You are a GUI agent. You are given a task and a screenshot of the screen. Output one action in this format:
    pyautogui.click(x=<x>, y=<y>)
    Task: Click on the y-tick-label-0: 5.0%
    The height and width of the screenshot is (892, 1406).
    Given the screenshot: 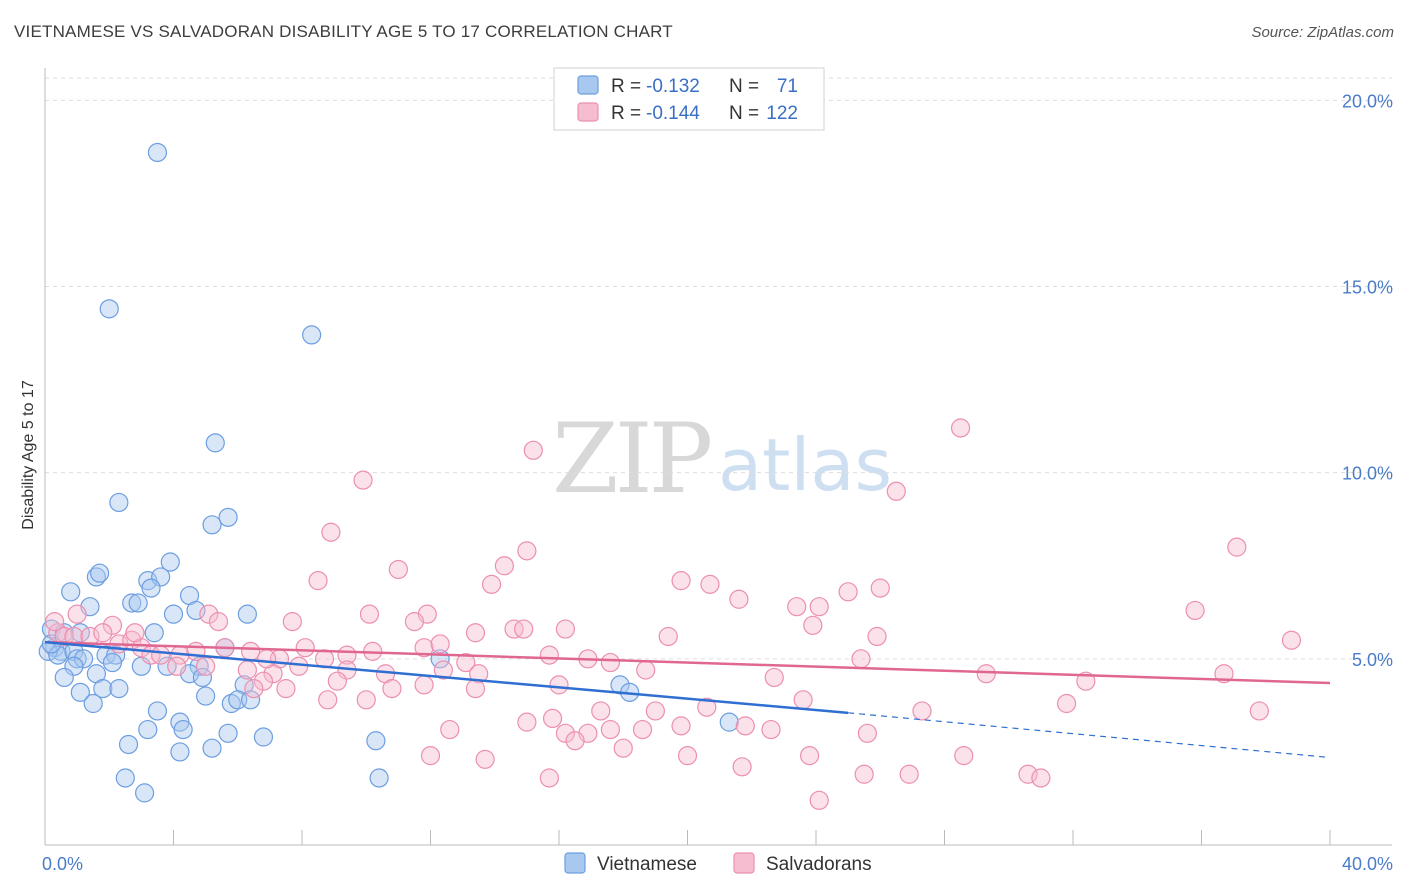 What is the action you would take?
    pyautogui.click(x=1372, y=660)
    